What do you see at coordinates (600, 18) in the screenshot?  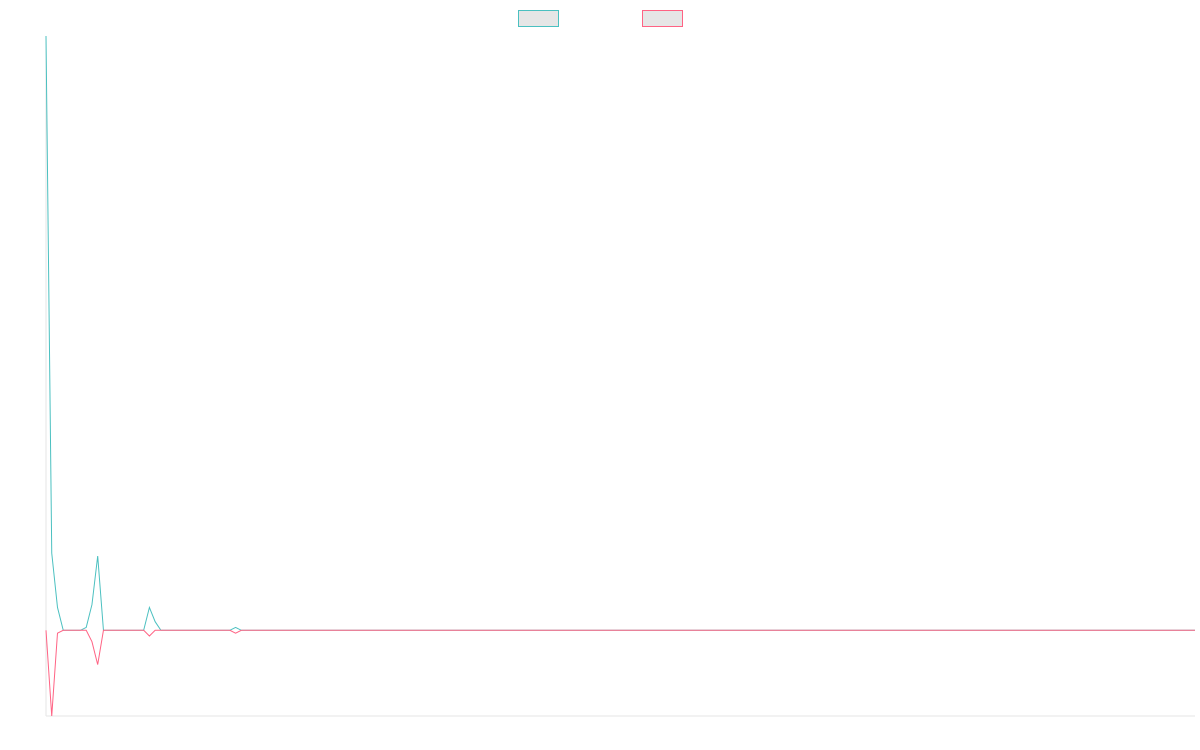 I see `legend` at bounding box center [600, 18].